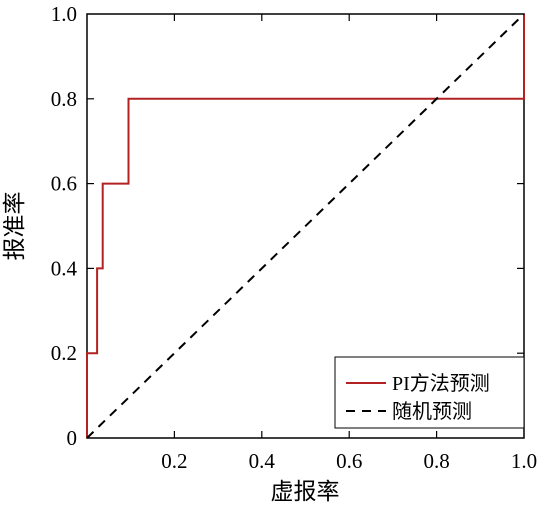 The width and height of the screenshot is (543, 508). What do you see at coordinates (64, 268) in the screenshot?
I see `y-tick-label: 0.4` at bounding box center [64, 268].